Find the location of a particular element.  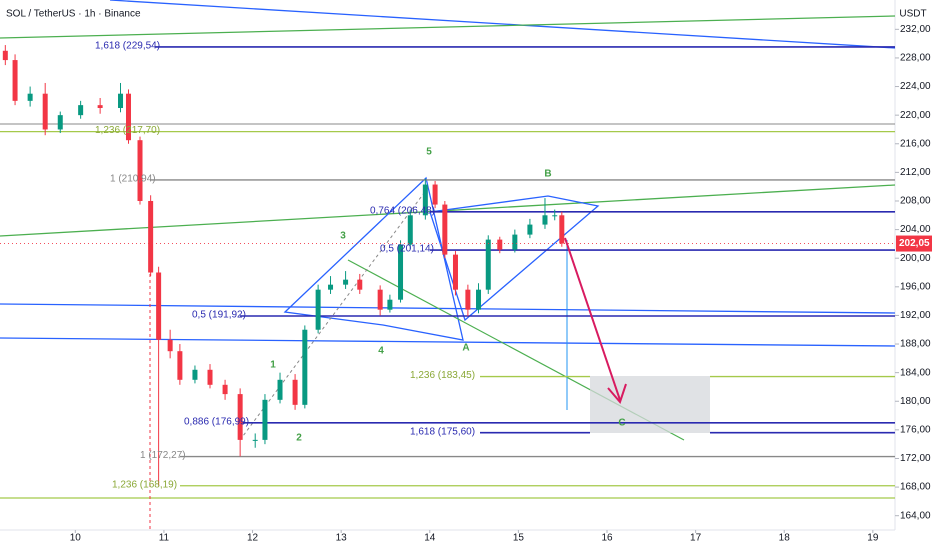

y-tick-label: 196,00 is located at coordinates (915, 286).